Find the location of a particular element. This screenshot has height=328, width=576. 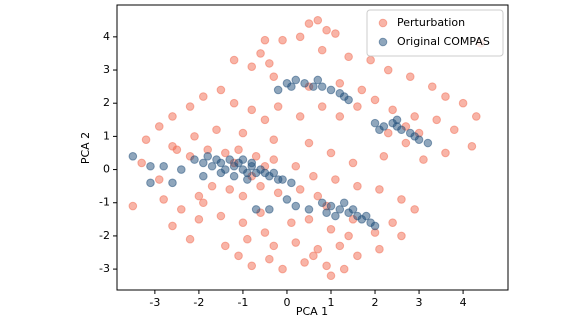

x-tick-label: 0 is located at coordinates (286, 302).